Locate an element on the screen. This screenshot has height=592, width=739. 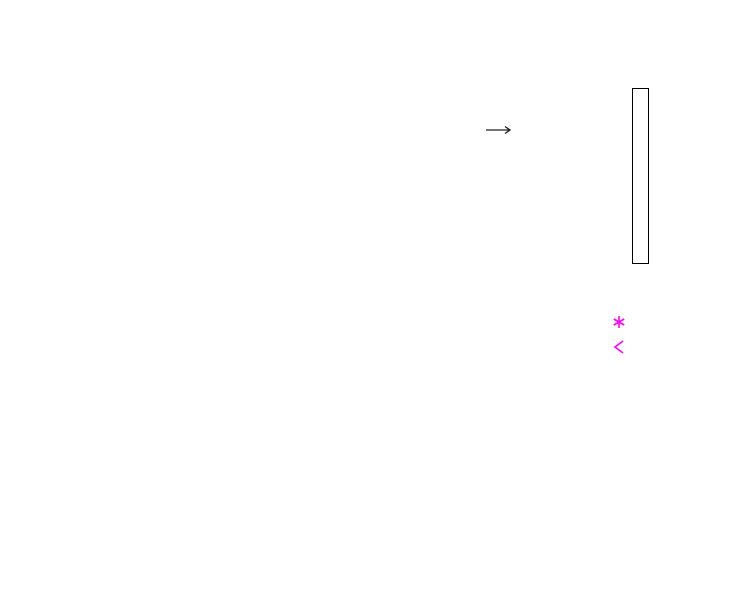
argo-marker-icon is located at coordinates (619, 322).